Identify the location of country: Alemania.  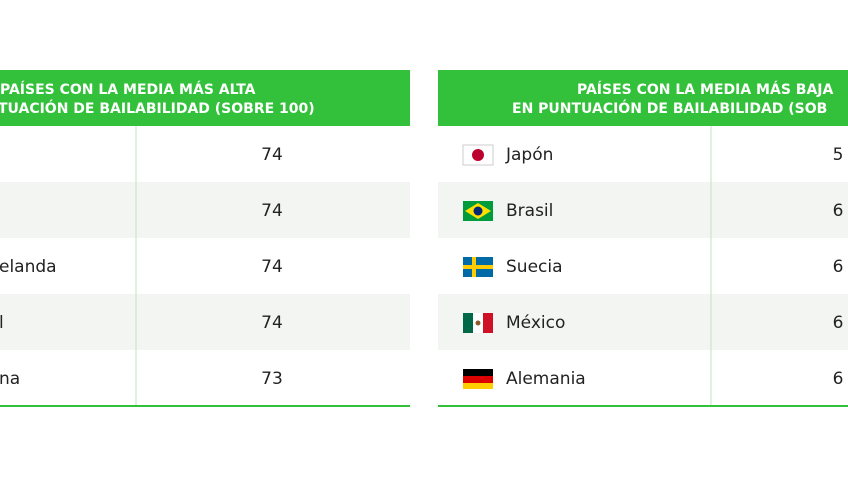
(546, 379).